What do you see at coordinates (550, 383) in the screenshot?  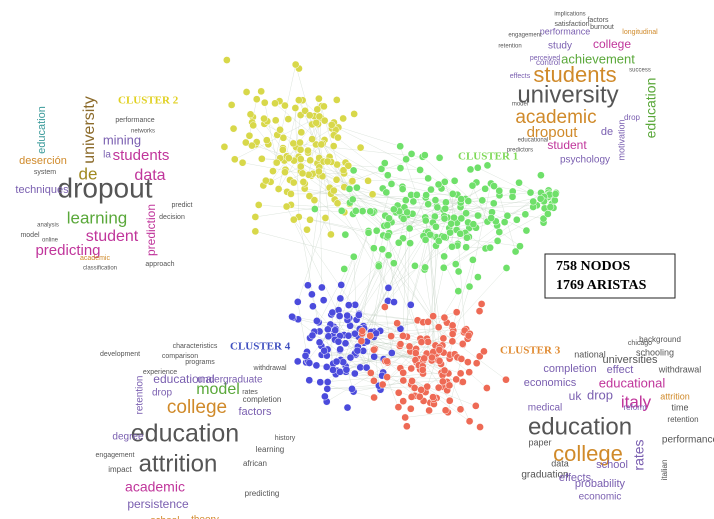 I see `cloud-word: economics` at bounding box center [550, 383].